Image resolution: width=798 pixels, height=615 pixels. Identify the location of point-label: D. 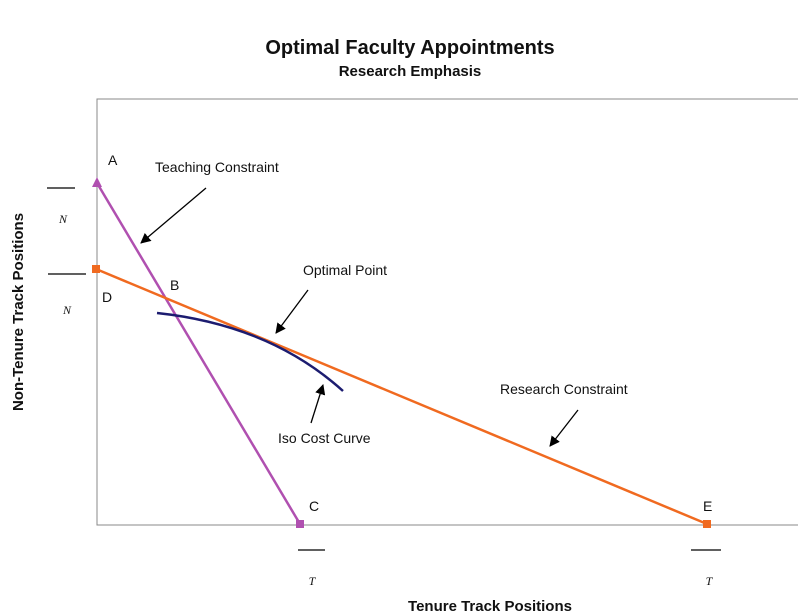
(107, 297).